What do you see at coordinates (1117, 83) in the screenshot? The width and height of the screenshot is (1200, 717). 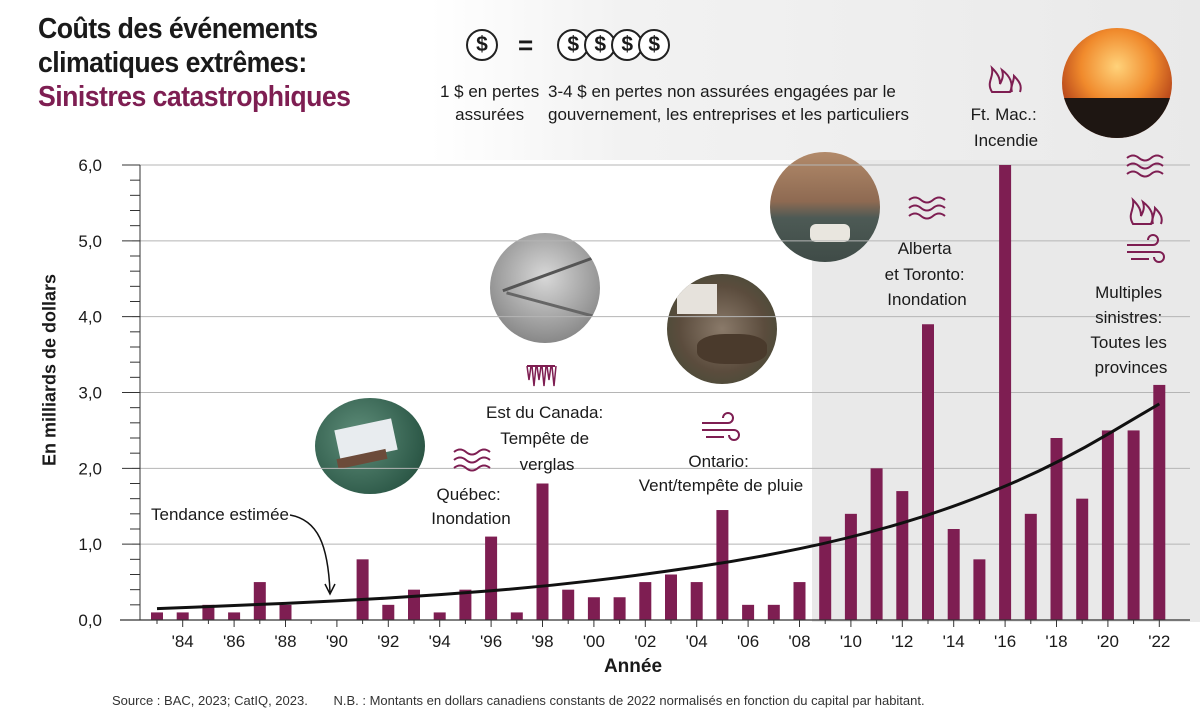 I see `wildfire-photo` at bounding box center [1117, 83].